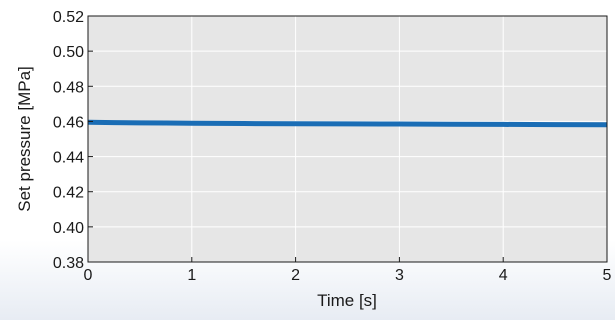 The image size is (615, 320). Describe the element at coordinates (191, 275) in the screenshot. I see `x-tick-label: 1` at that location.